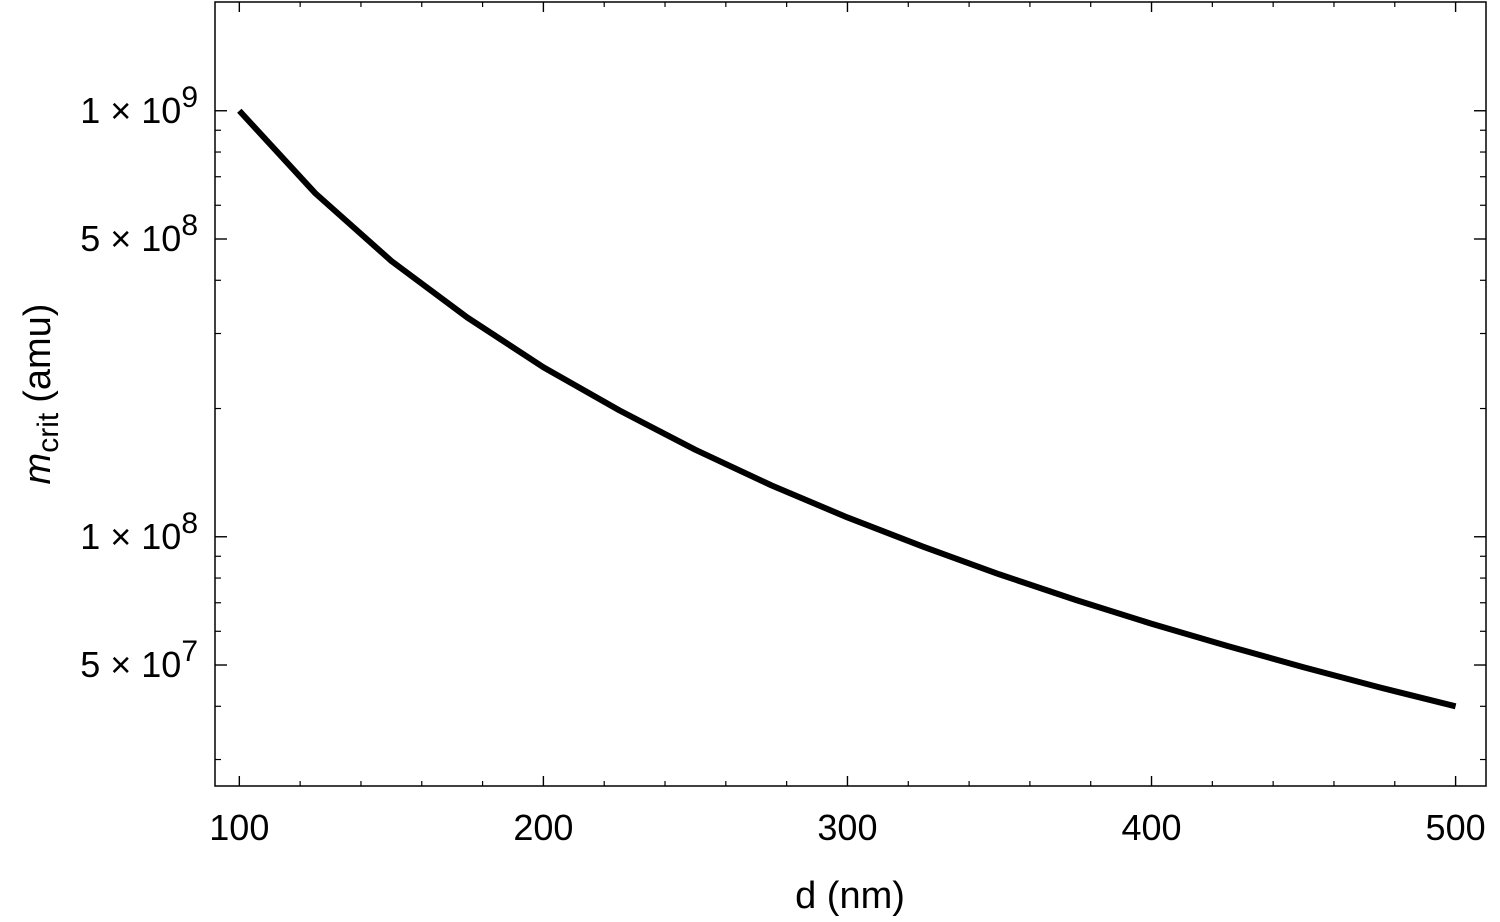  What do you see at coordinates (139, 106) in the screenshot?
I see `y-tick-label: 1 × 10⁹` at bounding box center [139, 106].